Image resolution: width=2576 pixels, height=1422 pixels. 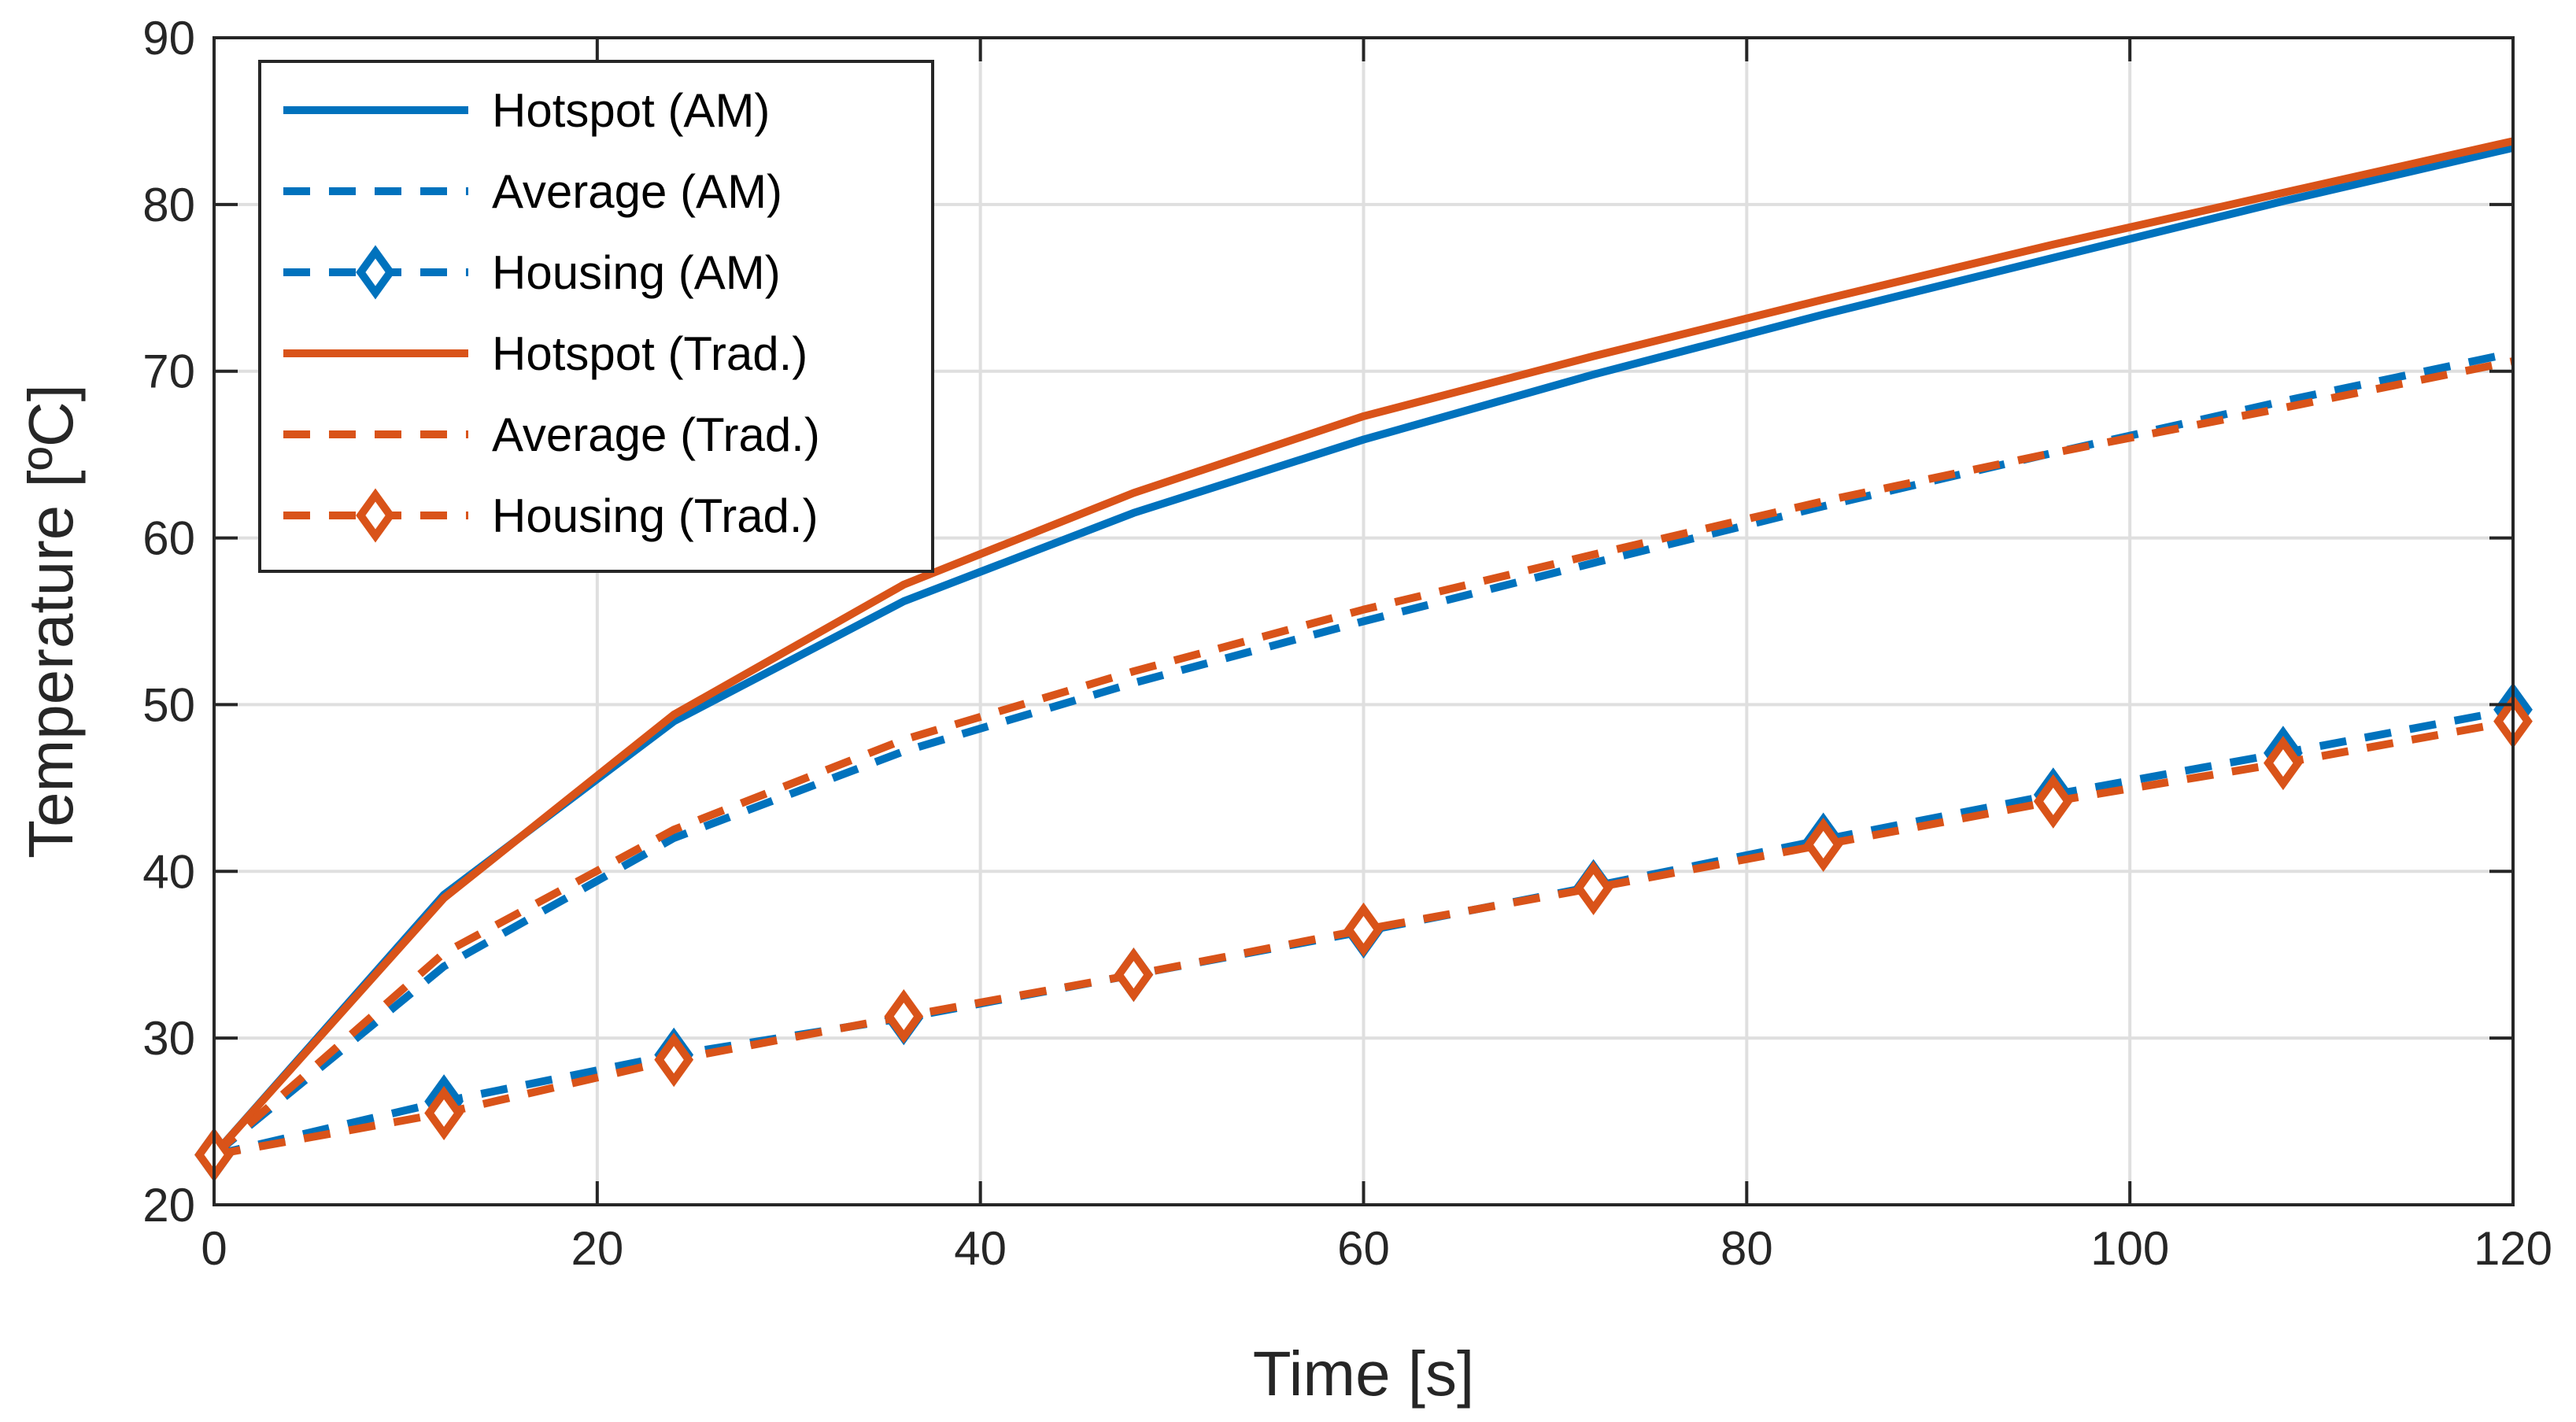 What do you see at coordinates (650, 353) in the screenshot?
I see `legend-label: Hotspot (Trad.)` at bounding box center [650, 353].